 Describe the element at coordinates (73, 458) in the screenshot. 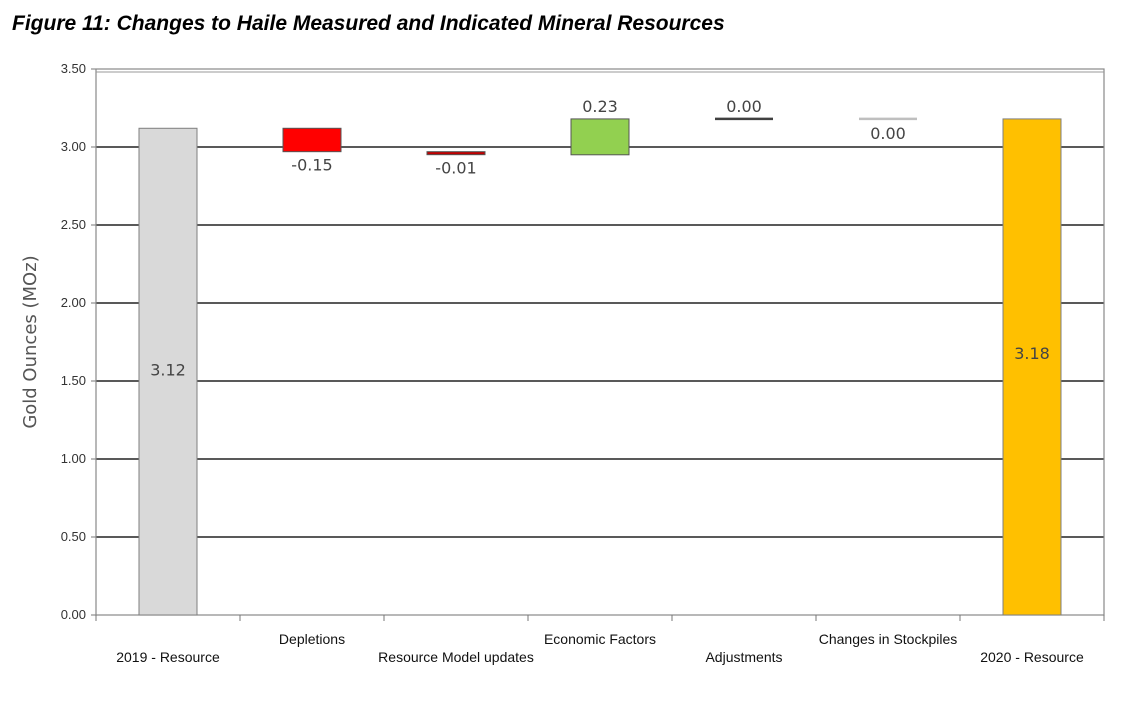

I see `y-tick-label: 1.00` at that location.